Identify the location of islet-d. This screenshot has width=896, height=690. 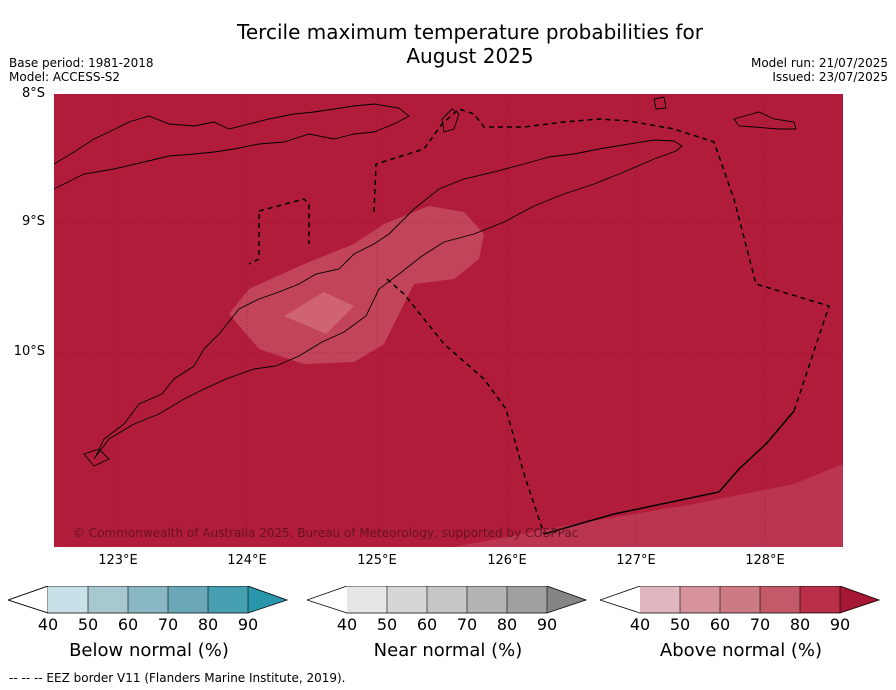
(96, 457).